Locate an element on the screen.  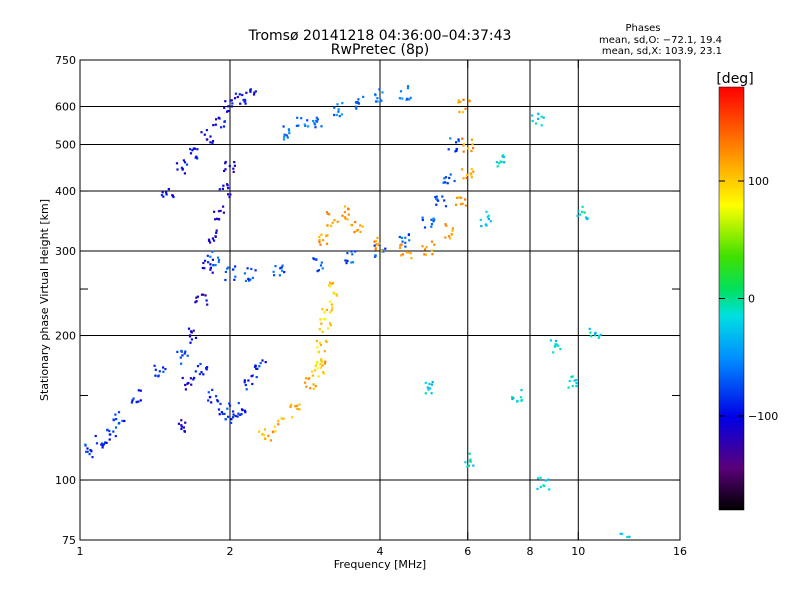
phase-stats-x: mean, sd,X: 103.9, 23.1 is located at coordinates (662, 51).